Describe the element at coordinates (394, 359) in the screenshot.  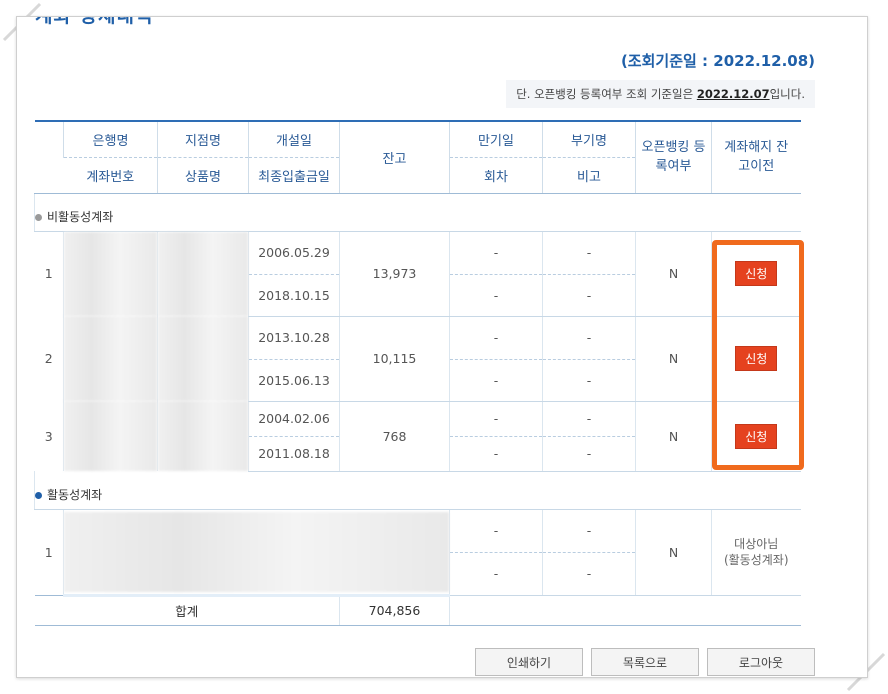
I see `balance: 10,115` at that location.